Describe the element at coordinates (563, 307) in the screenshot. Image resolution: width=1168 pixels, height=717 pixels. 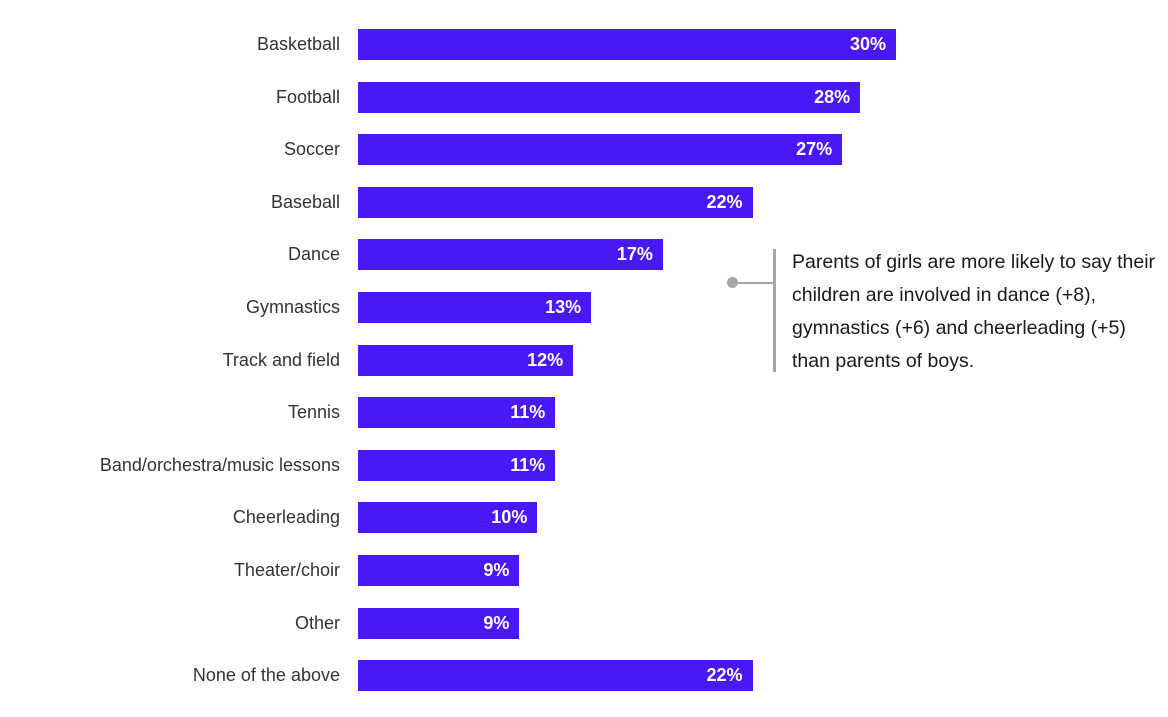
I see `bar-value-label: 13%` at that location.